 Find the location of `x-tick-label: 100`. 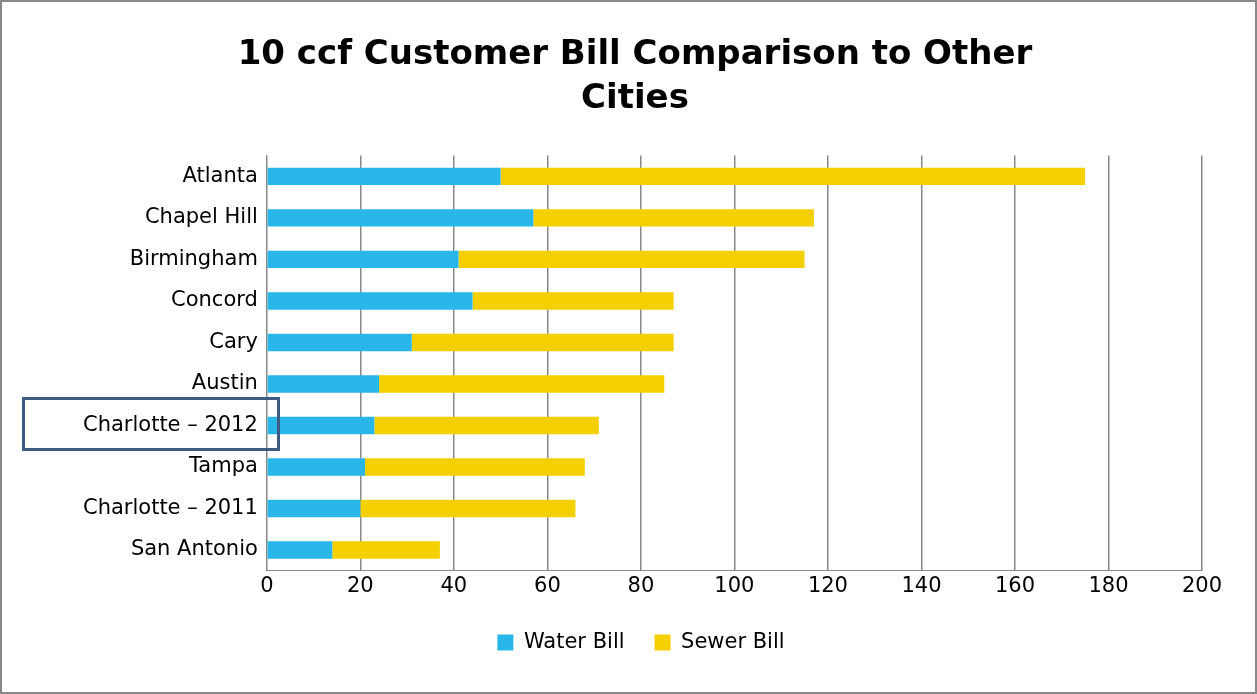

x-tick-label: 100 is located at coordinates (734, 584).